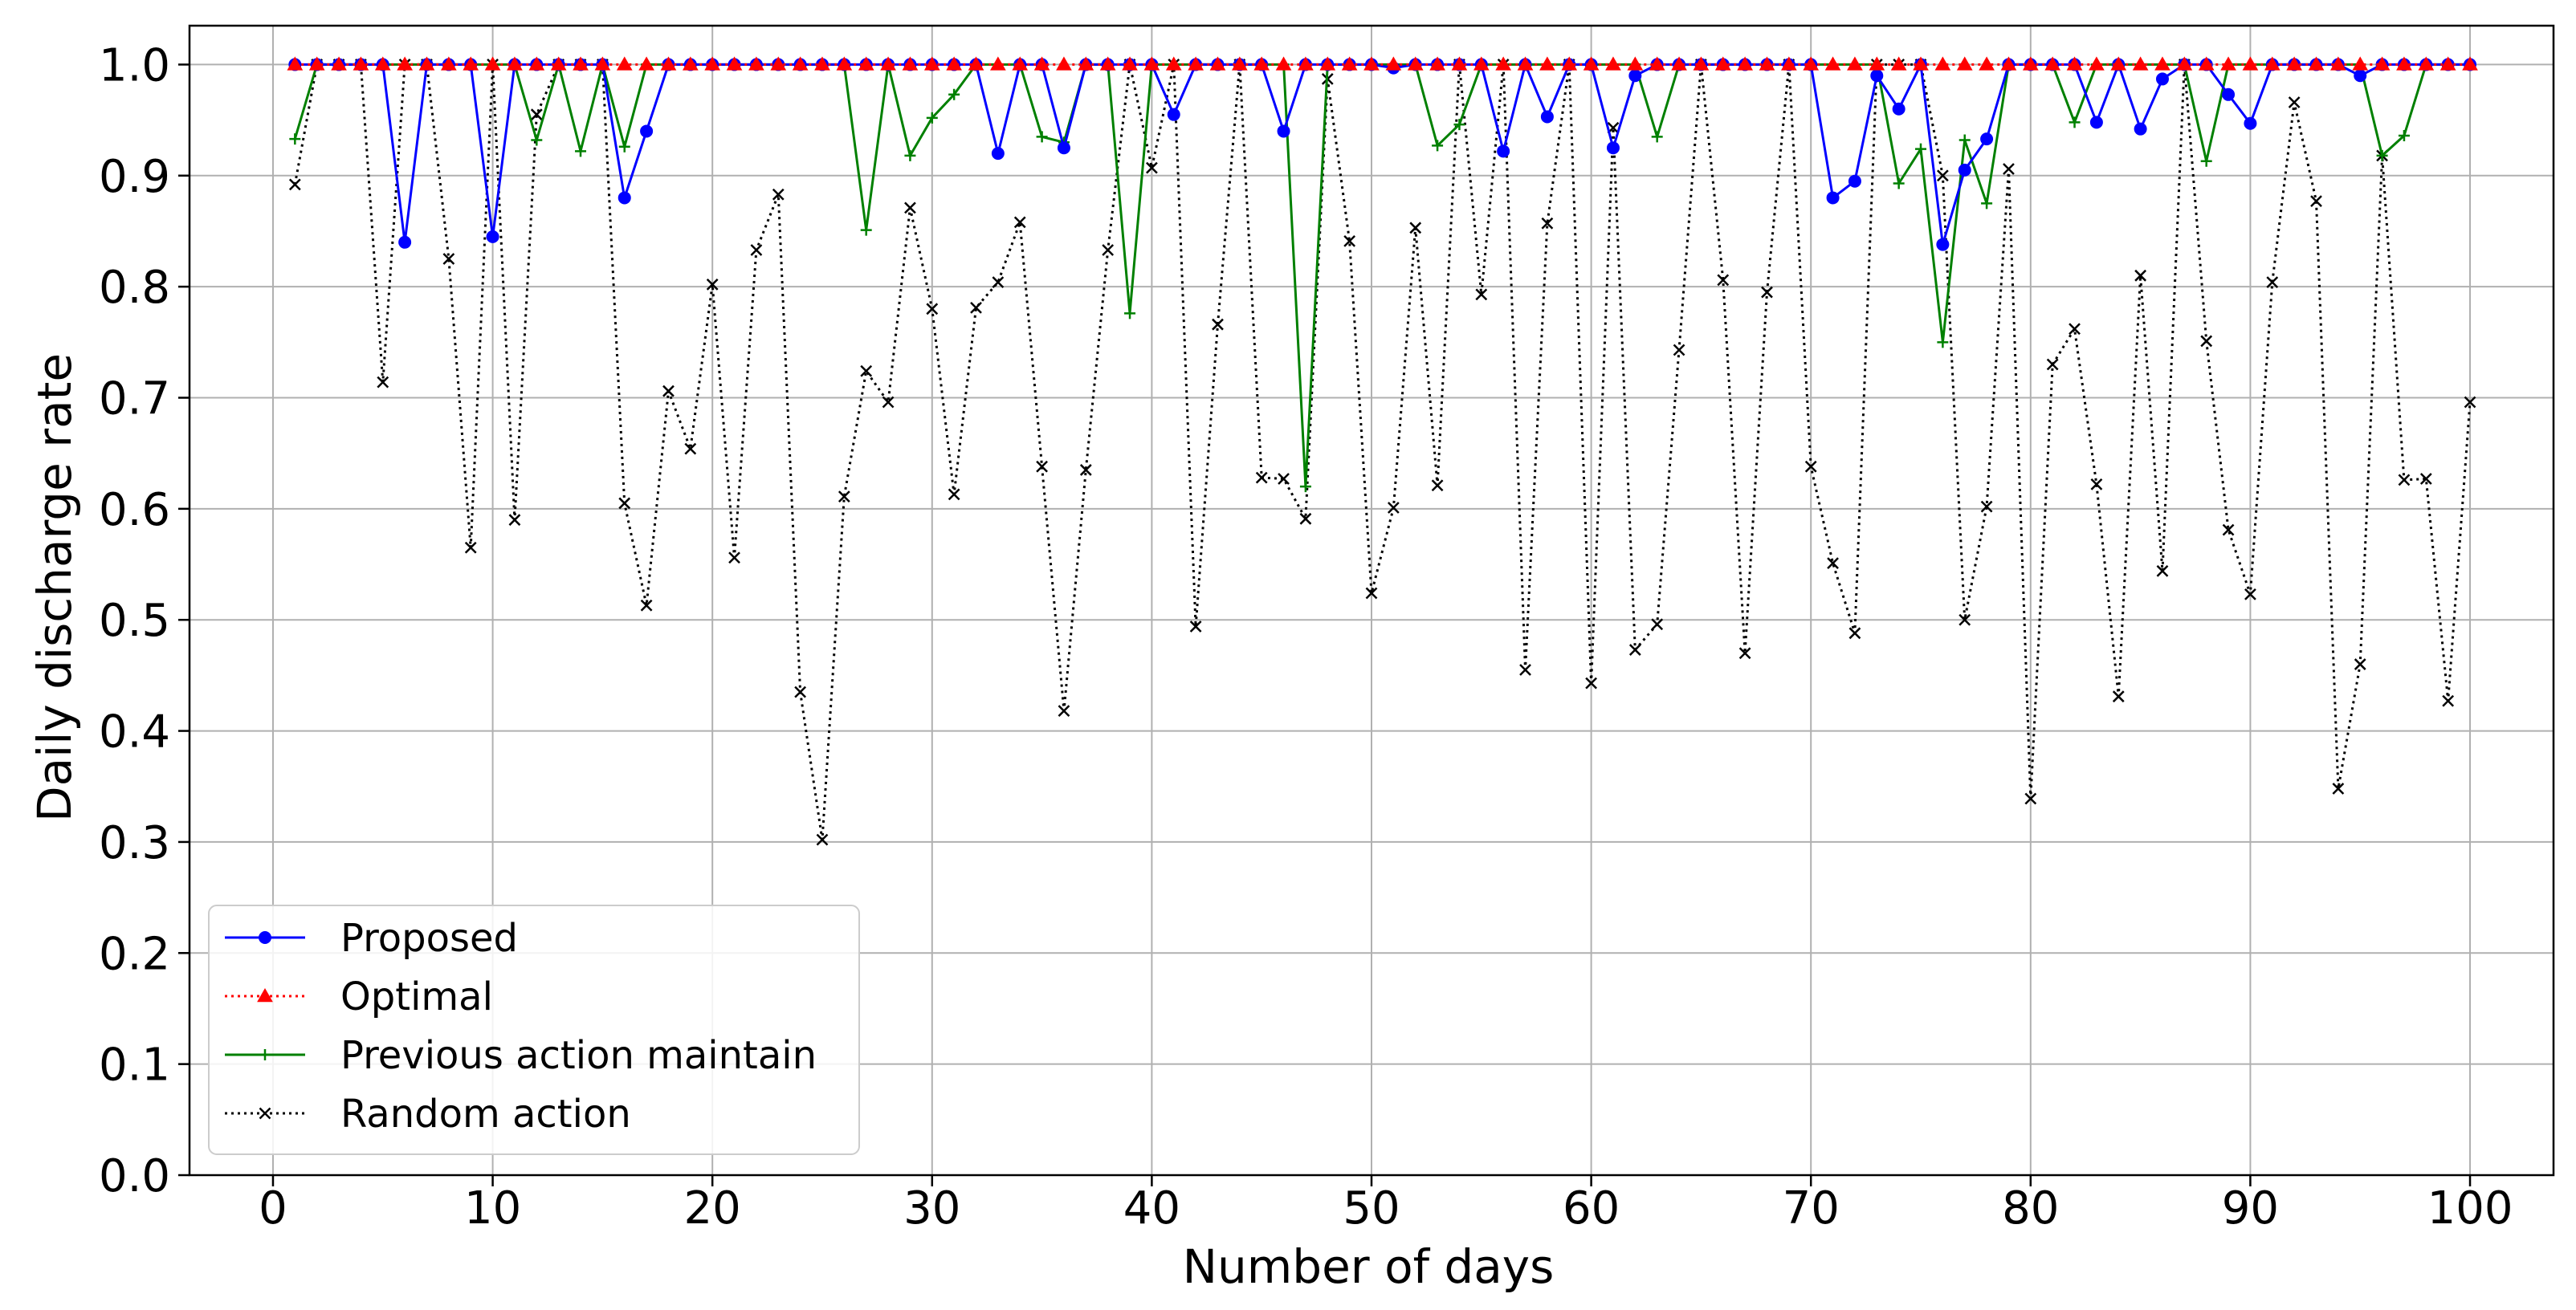 Image resolution: width=2576 pixels, height=1310 pixels. I want to click on legend-marker, so click(265, 938).